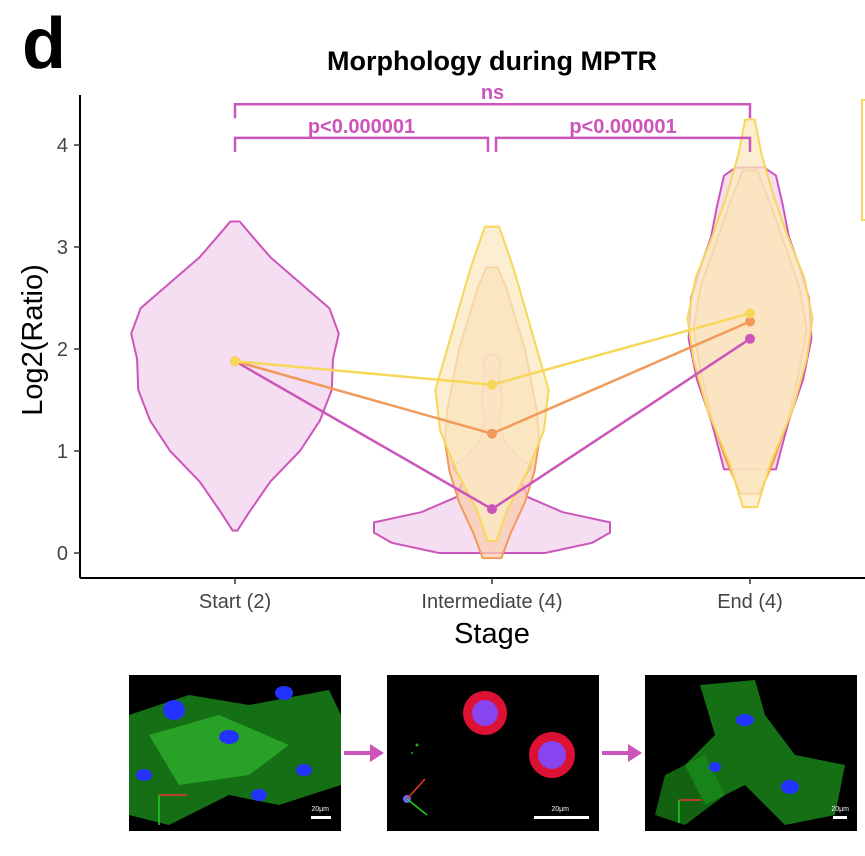 The image size is (865, 856). What do you see at coordinates (235, 755) in the screenshot?
I see `start-cells-graphic` at bounding box center [235, 755].